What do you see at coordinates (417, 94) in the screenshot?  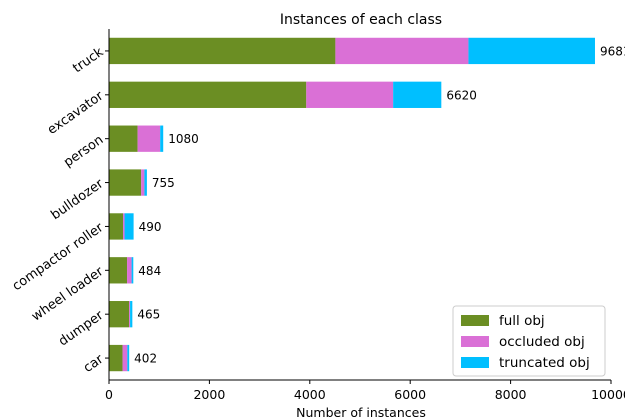 I see `bar-excavator-truncated-obj` at bounding box center [417, 94].